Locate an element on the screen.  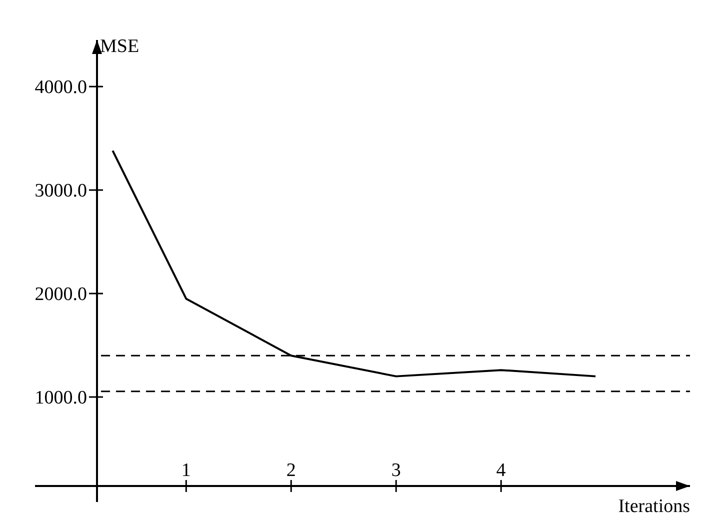
y-tick-label: 3000.0 is located at coordinates (60, 191).